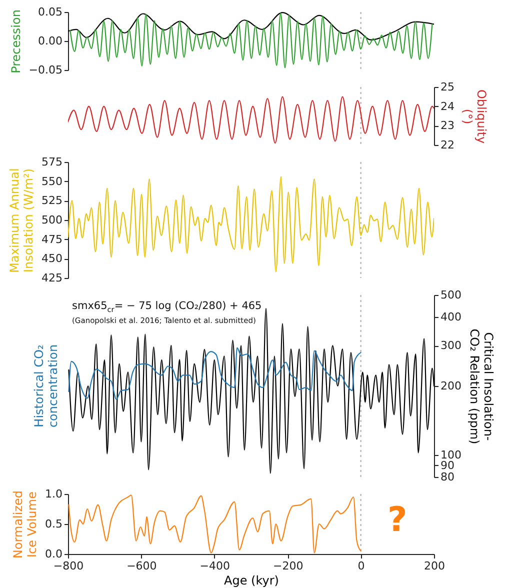  Describe the element at coordinates (451, 455) in the screenshot. I see `y2-tick-label: 100` at that location.